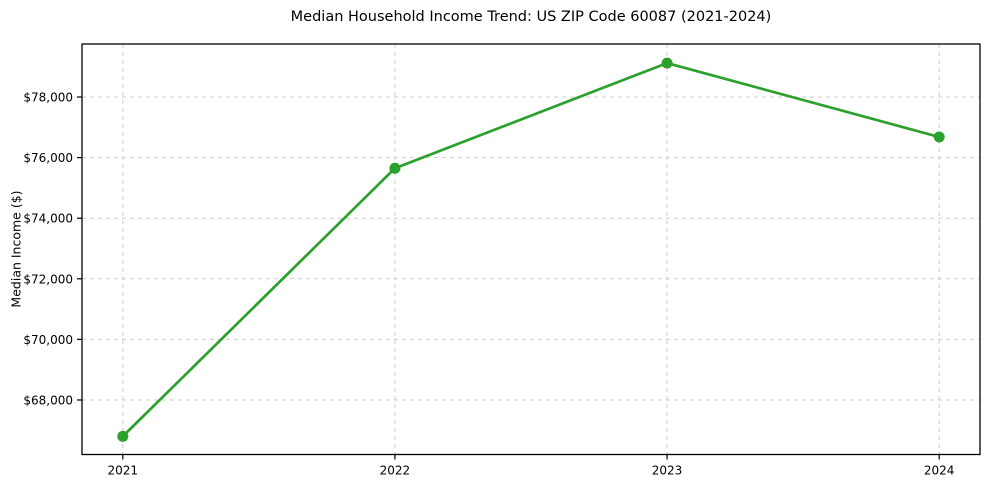 This screenshot has height=490, width=989. Describe the element at coordinates (667, 471) in the screenshot. I see `x-tick-label: 2023` at that location.